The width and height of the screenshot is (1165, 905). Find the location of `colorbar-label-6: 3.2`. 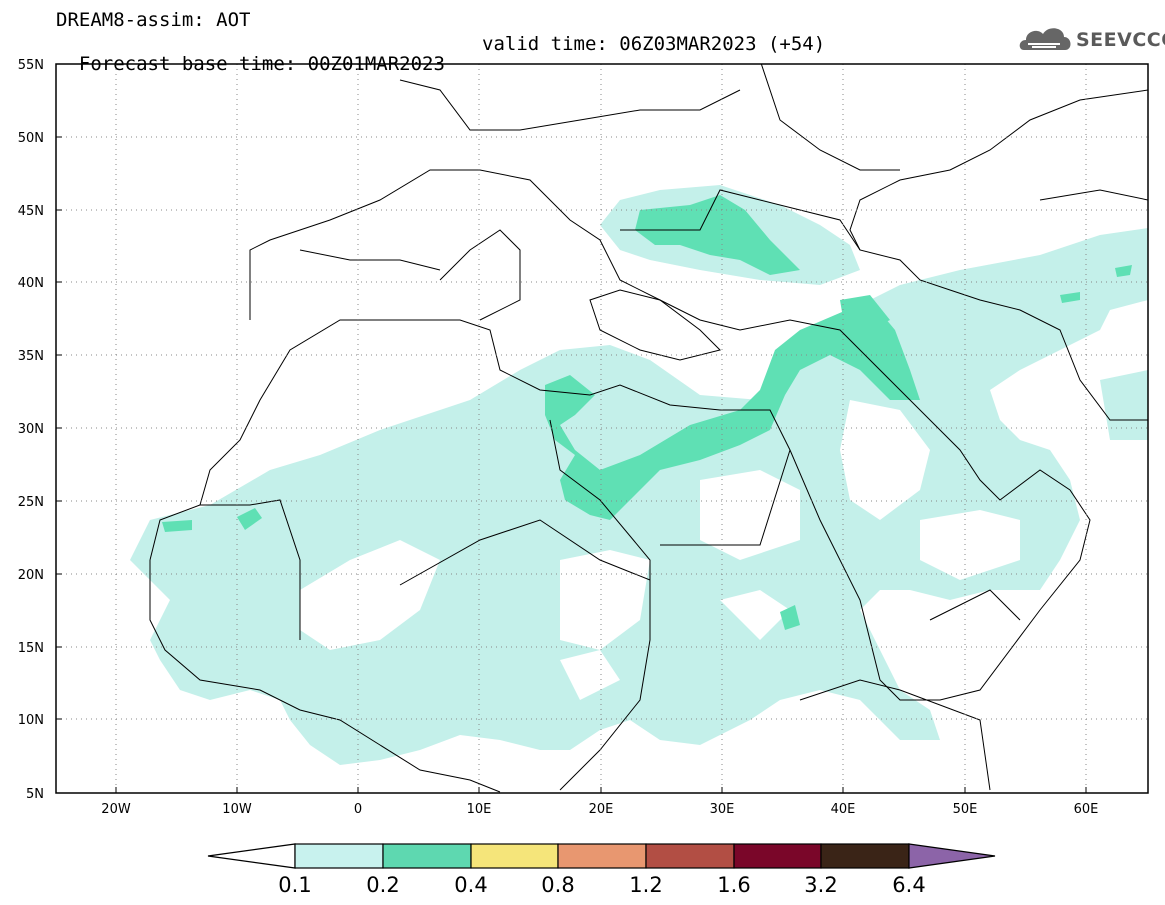

colorbar-label-6: 3.2 is located at coordinates (820, 885).